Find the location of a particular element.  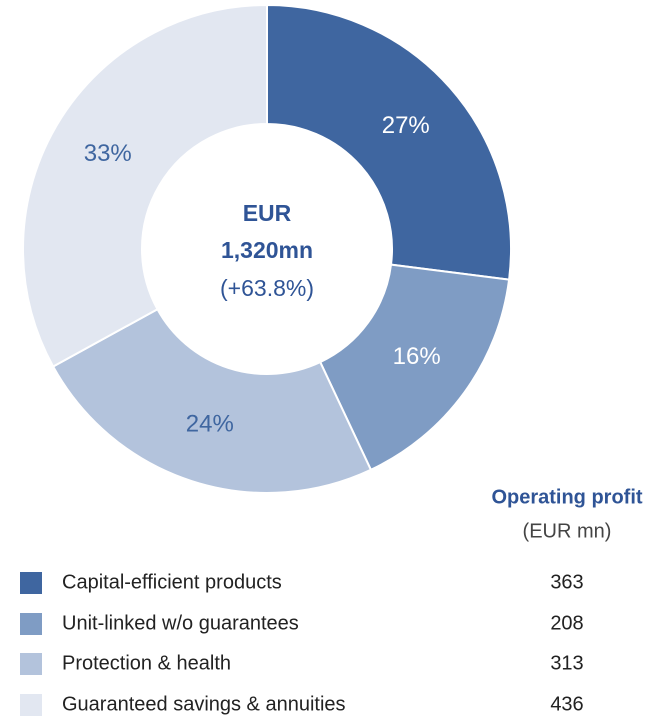

legend-label: Unit-linked w/o guarantees is located at coordinates (180, 623).